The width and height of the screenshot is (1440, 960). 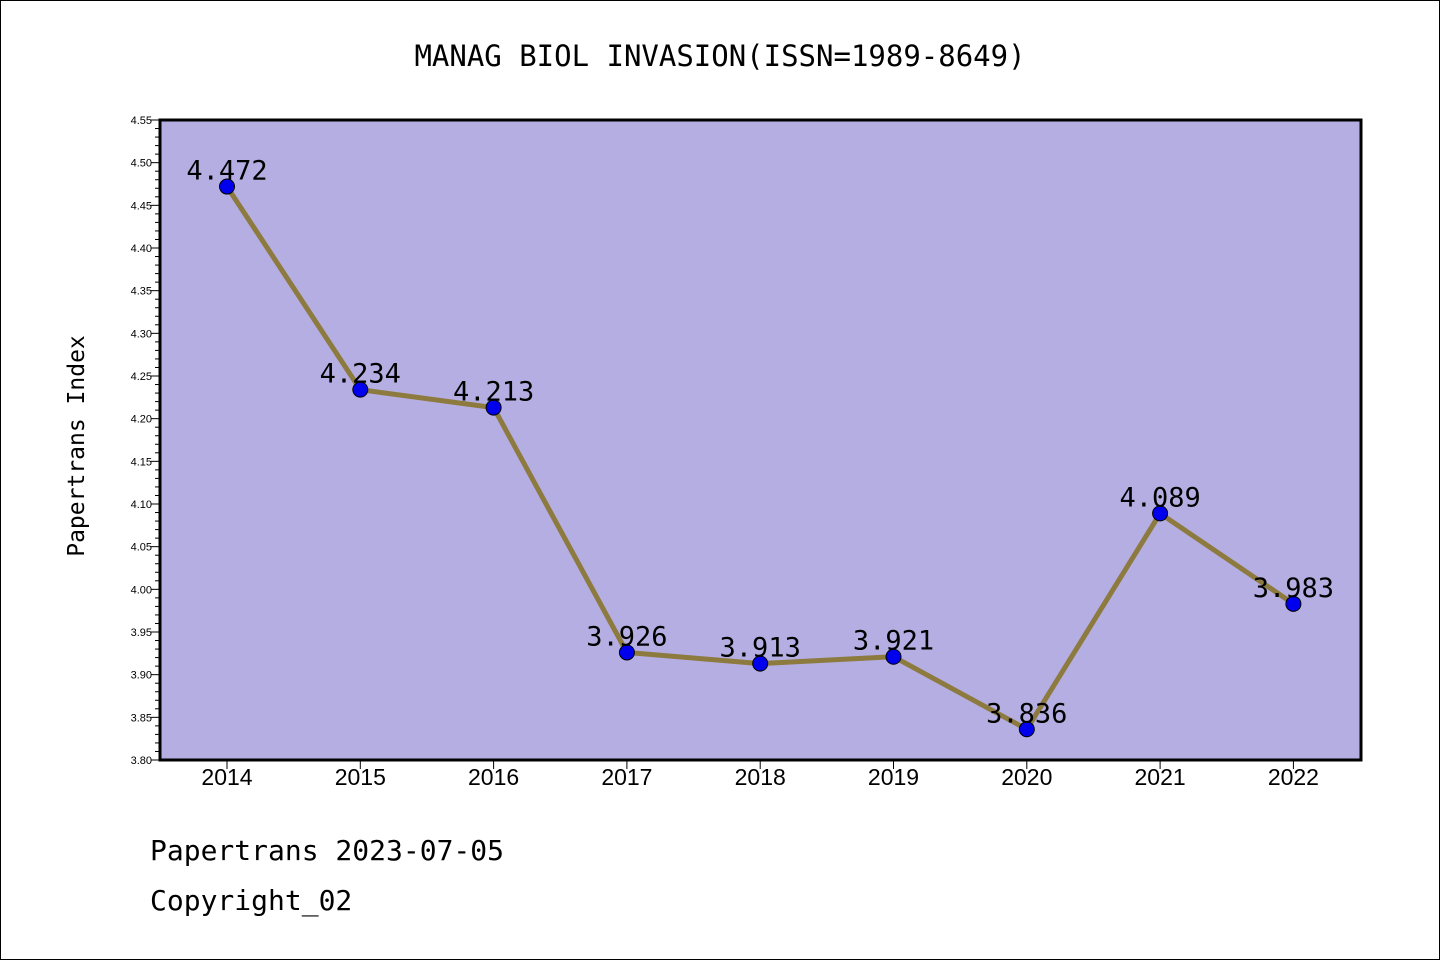 I want to click on footer-copyright-text: Copyright_02, so click(x=251, y=900).